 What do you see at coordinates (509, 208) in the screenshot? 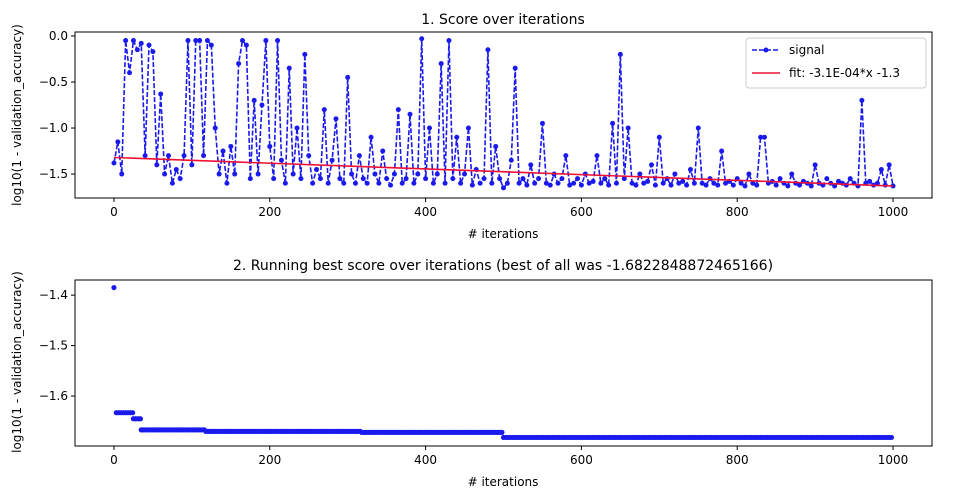
I see `x-ticks: 0 200 400 600 800 1000` at bounding box center [509, 208].